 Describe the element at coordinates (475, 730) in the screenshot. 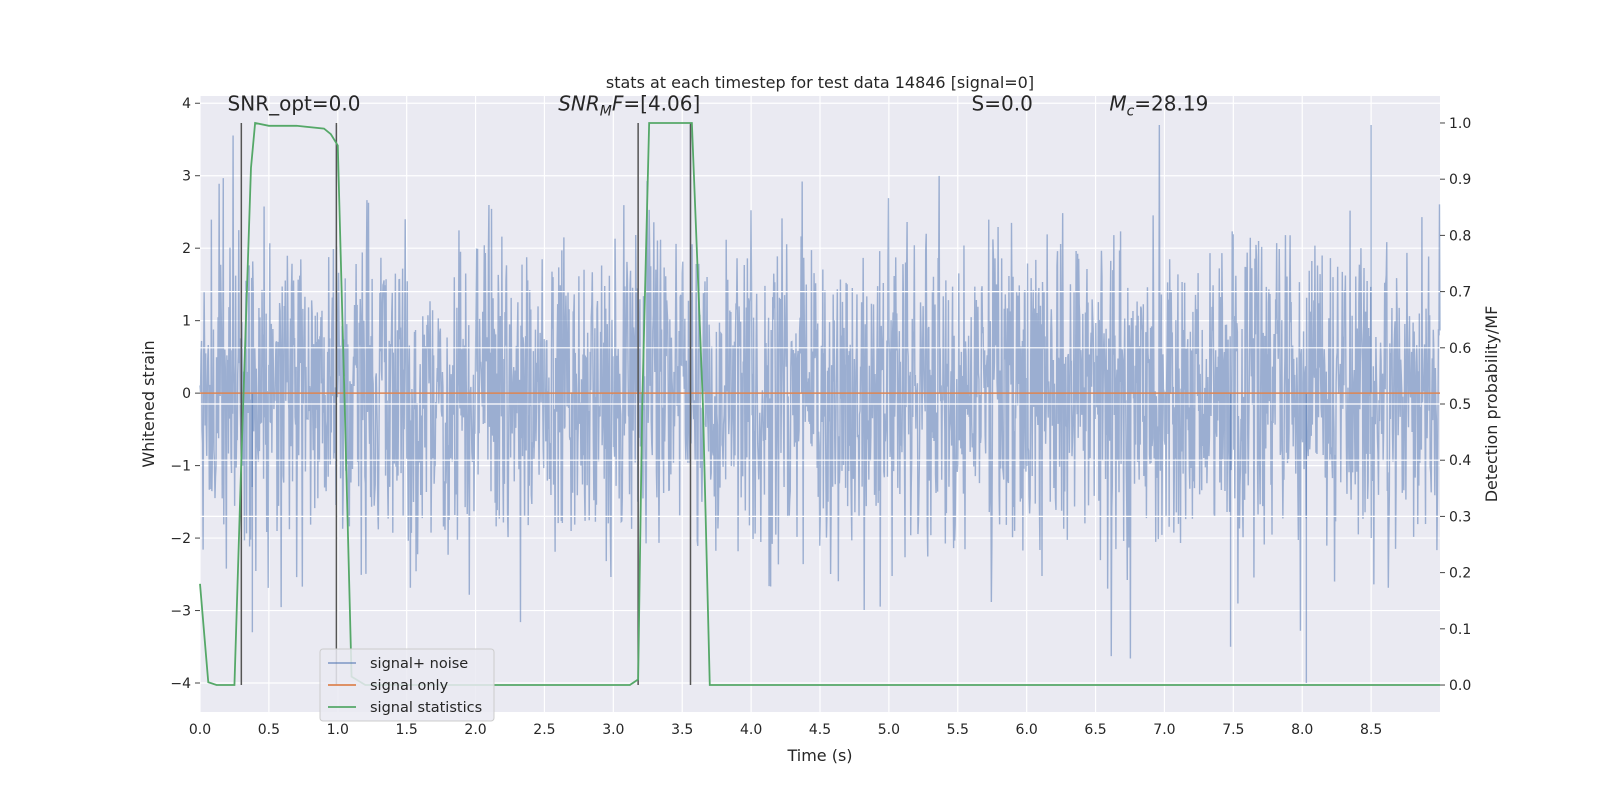

I see `x-tick-label: 2.0` at that location.